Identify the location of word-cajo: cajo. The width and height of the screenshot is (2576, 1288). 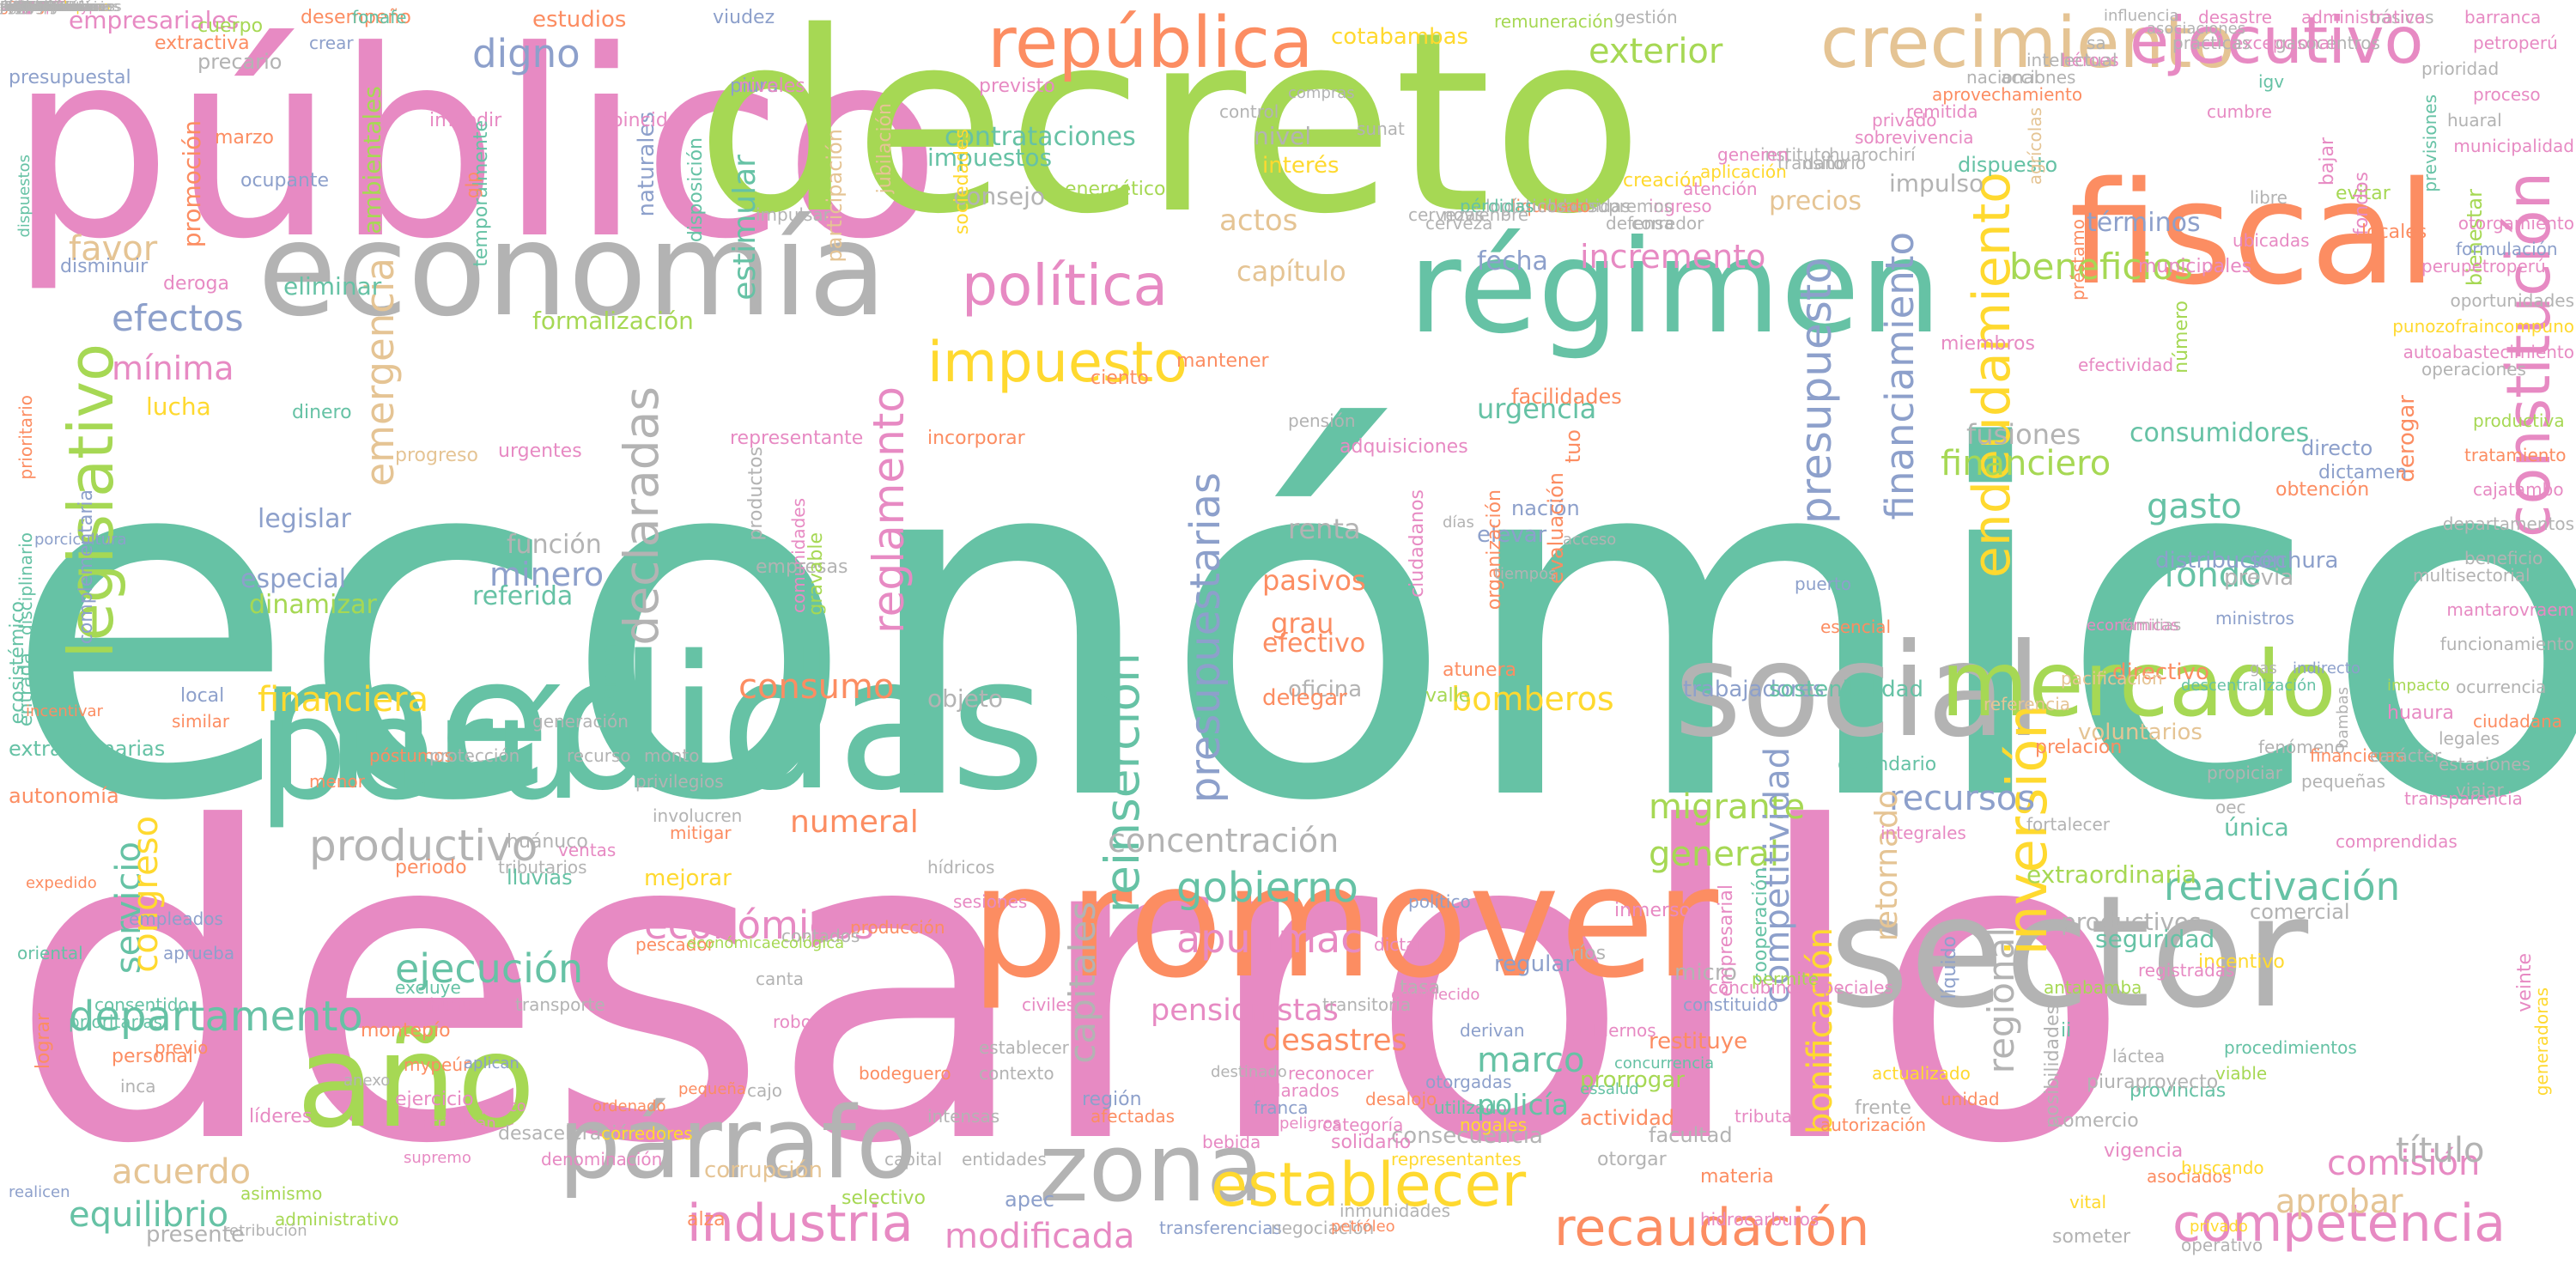
(765, 1090).